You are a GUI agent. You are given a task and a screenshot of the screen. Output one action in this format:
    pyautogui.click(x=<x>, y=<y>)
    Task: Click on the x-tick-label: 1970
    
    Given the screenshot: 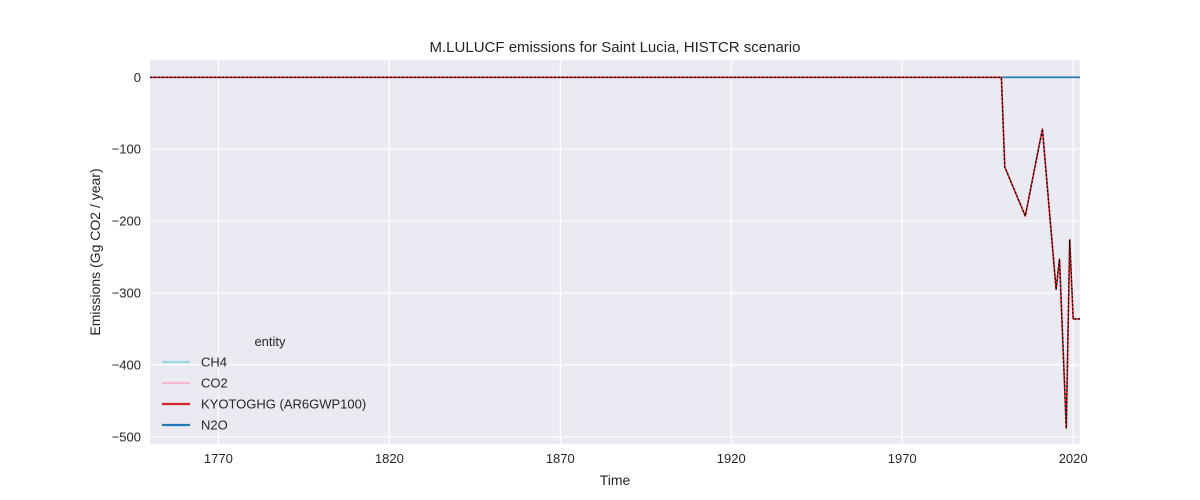 What is the action you would take?
    pyautogui.click(x=902, y=458)
    